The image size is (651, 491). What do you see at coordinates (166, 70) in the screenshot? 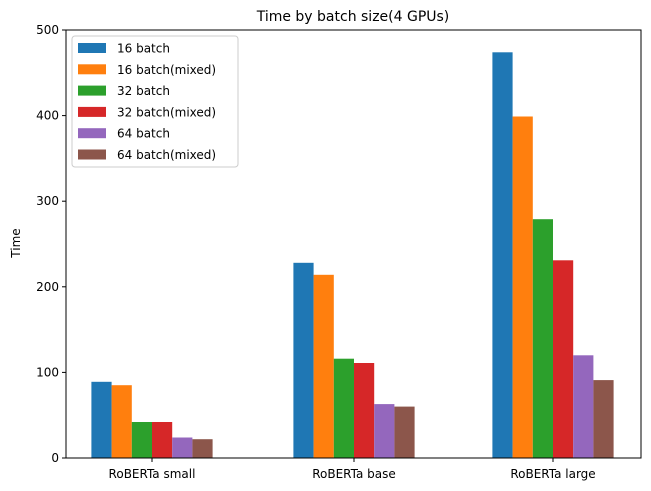
I see `legend-label-1: 16 batch(mixed)` at bounding box center [166, 70].